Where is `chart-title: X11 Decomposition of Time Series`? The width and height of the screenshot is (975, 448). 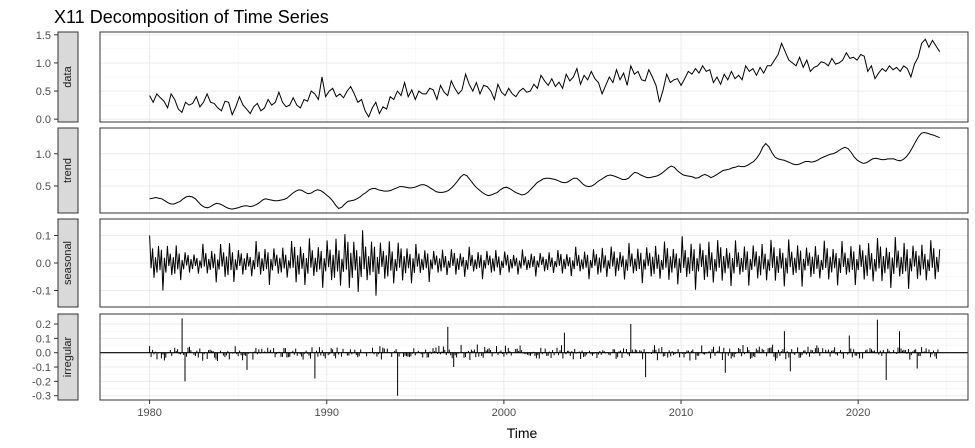
chart-title: X11 Decomposition of Time Series is located at coordinates (191, 17).